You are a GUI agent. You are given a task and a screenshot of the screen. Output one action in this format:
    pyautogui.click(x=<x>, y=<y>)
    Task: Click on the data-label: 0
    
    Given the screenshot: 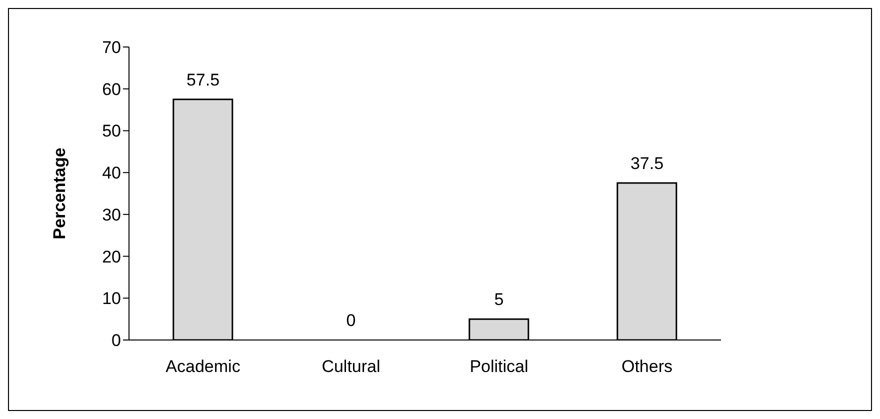 What is the action you would take?
    pyautogui.click(x=351, y=320)
    